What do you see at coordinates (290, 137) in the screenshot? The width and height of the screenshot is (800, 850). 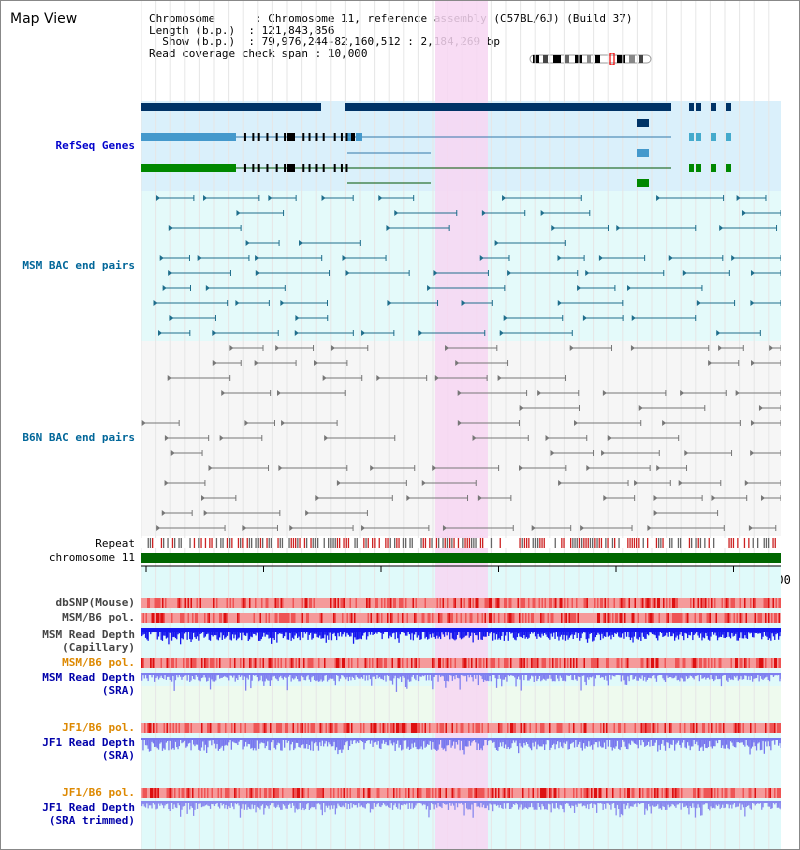 I see `gene-exon` at bounding box center [290, 137].